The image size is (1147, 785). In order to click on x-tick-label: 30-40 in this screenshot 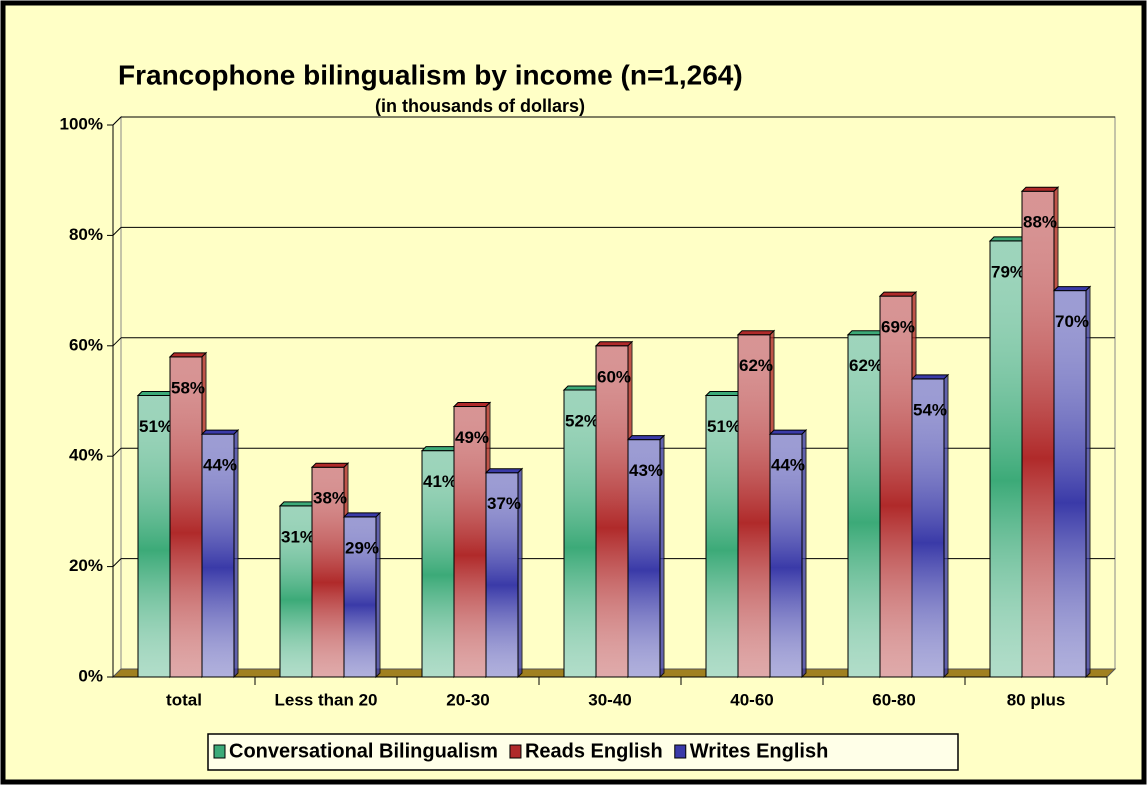, I will do `click(609, 699)`.